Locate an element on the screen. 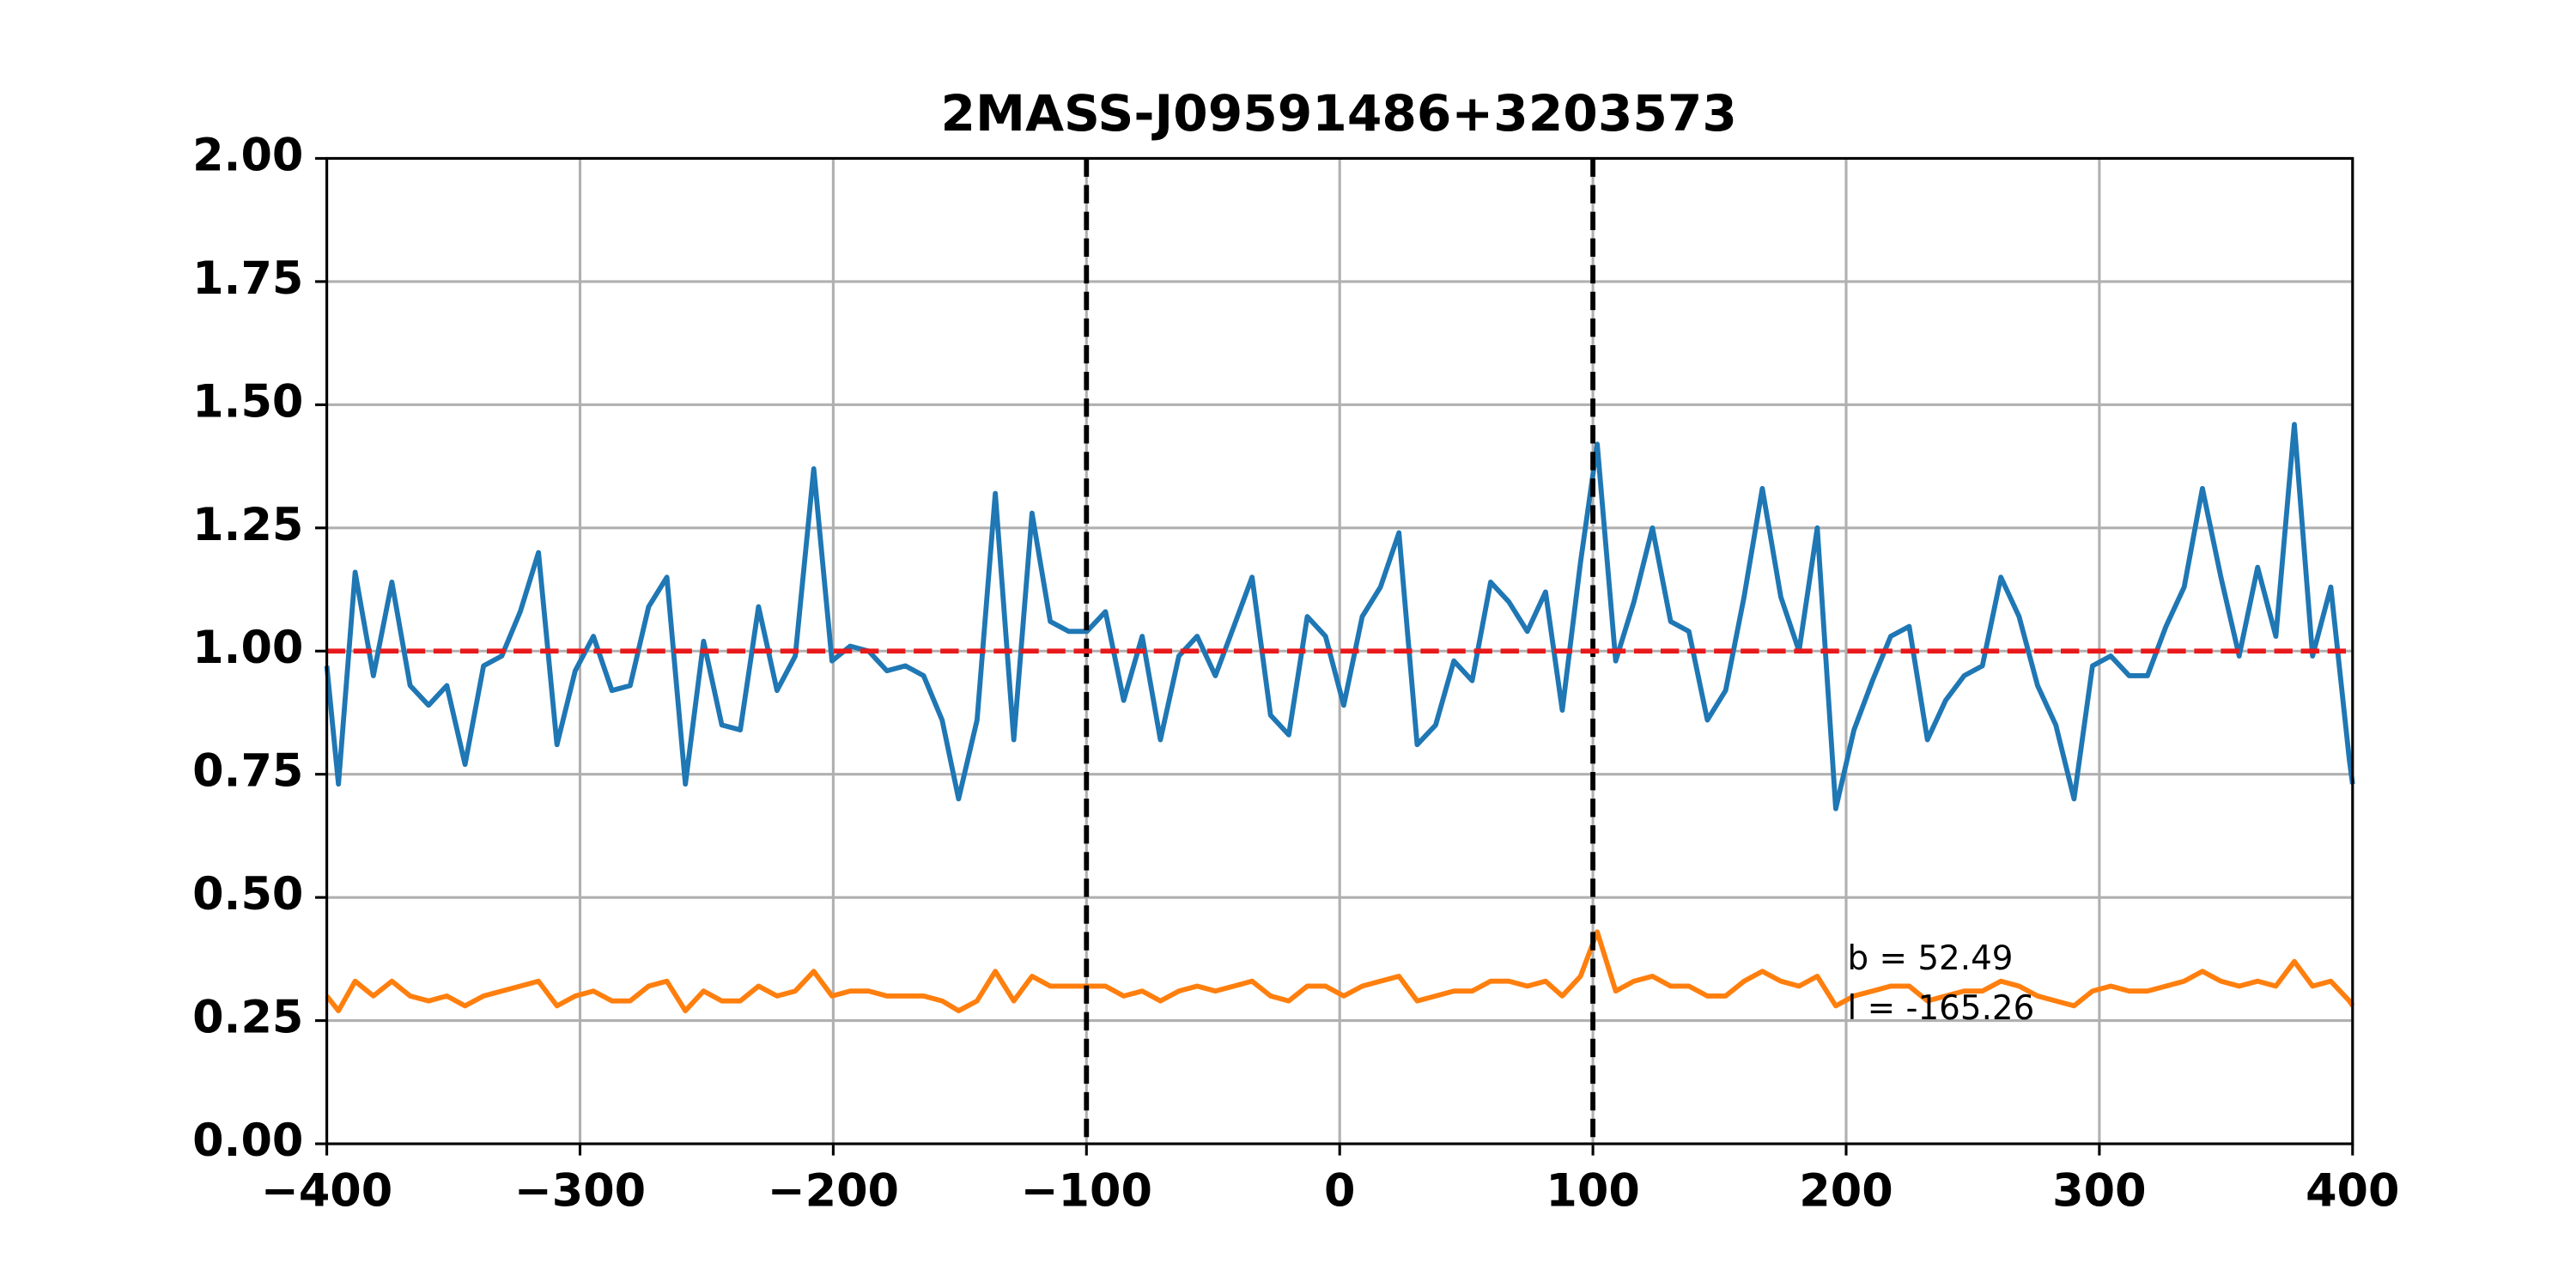  x-tick-label: 100 is located at coordinates (1592, 1191).